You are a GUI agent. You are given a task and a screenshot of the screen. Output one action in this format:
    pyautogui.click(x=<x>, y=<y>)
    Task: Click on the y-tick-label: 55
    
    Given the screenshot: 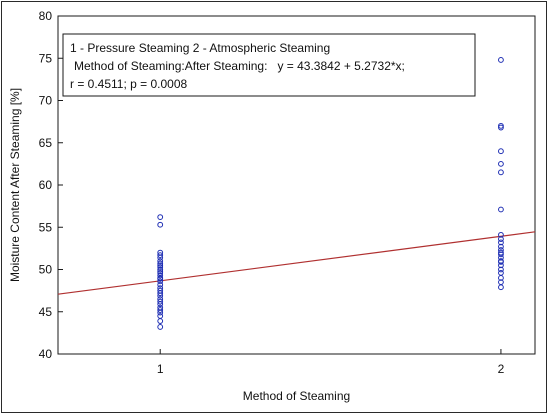 What is the action you would take?
    pyautogui.click(x=46, y=227)
    